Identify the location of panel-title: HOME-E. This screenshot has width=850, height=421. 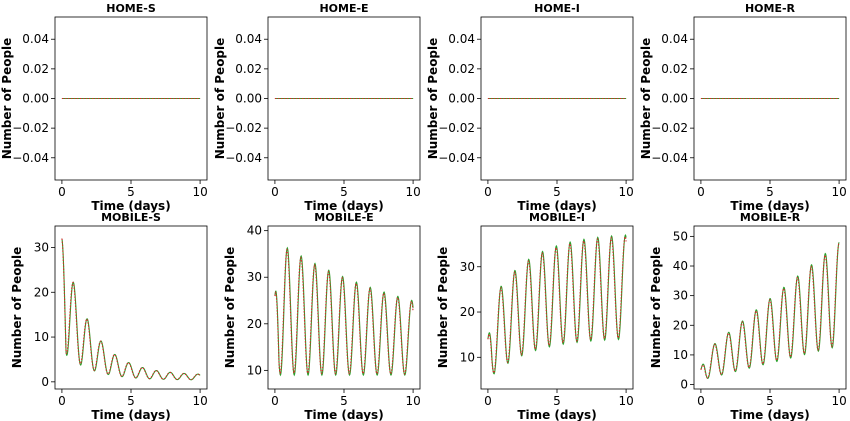
(343, 8).